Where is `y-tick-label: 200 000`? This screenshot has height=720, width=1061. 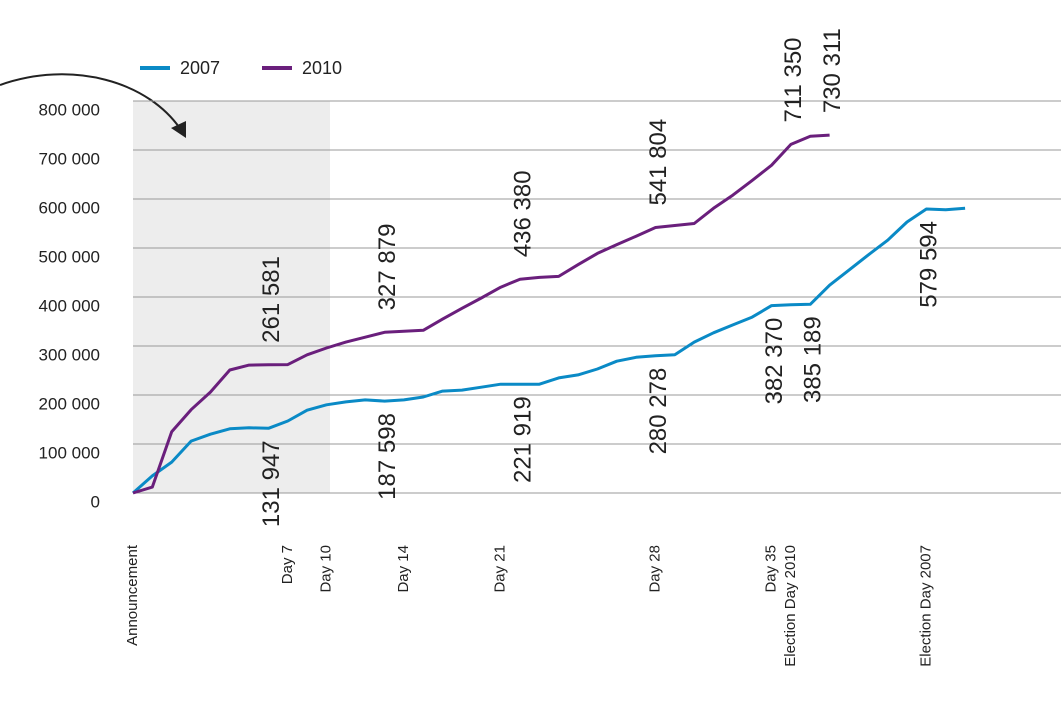 y-tick-label: 200 000 is located at coordinates (69, 403).